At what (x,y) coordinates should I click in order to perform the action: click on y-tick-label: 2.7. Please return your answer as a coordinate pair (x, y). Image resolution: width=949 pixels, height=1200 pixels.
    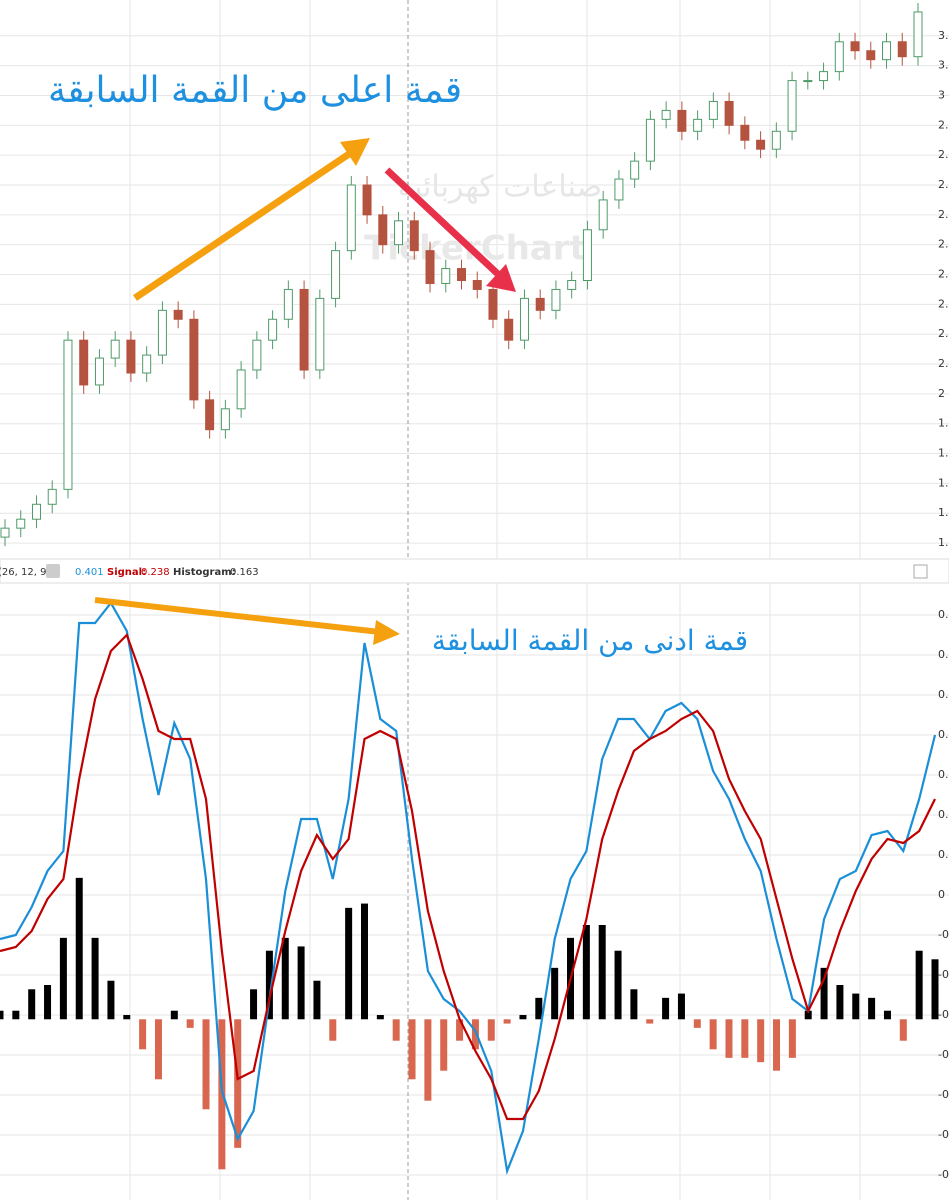
    Looking at the image, I should click on (943, 184).